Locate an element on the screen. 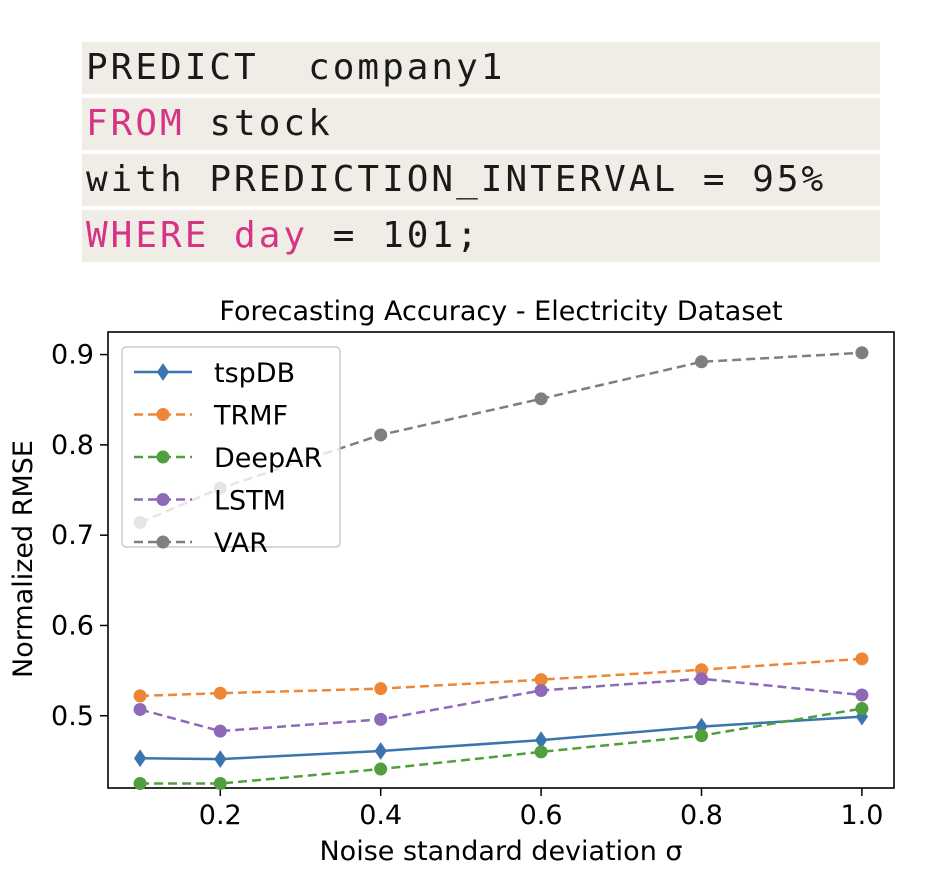 The width and height of the screenshot is (926, 896). legend-box is located at coordinates (231, 447).